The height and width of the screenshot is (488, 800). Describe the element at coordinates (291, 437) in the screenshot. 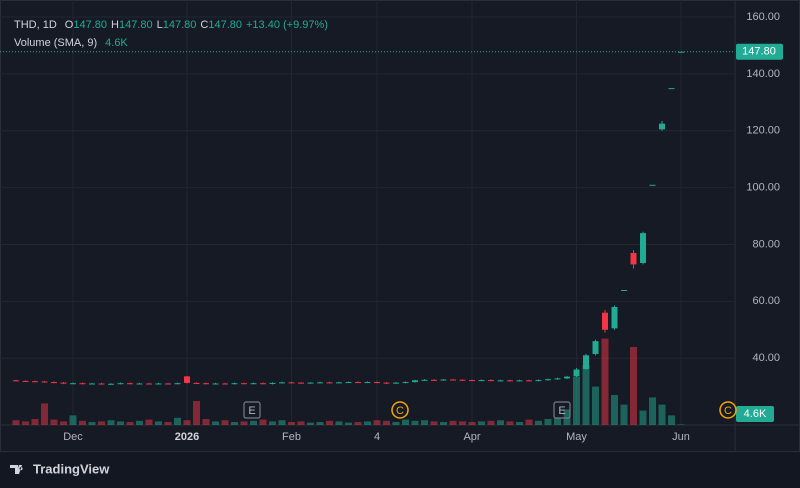

I see `x-tick-label: Feb` at that location.